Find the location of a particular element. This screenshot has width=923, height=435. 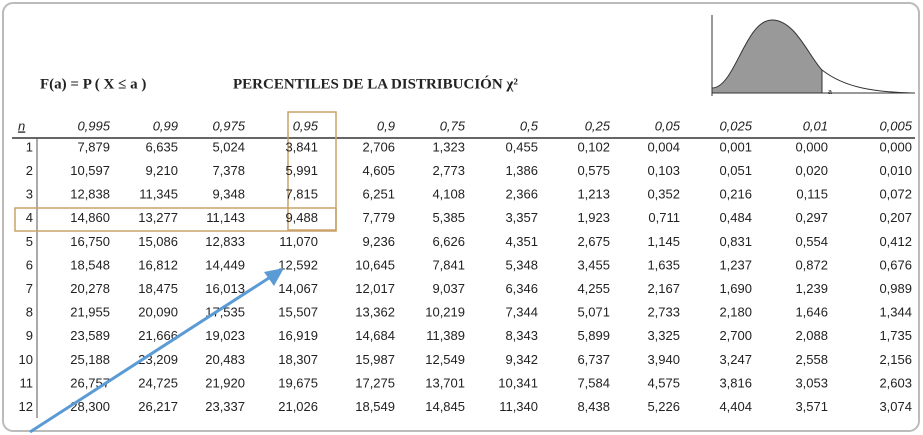

cell: 3,247 is located at coordinates (735, 359).